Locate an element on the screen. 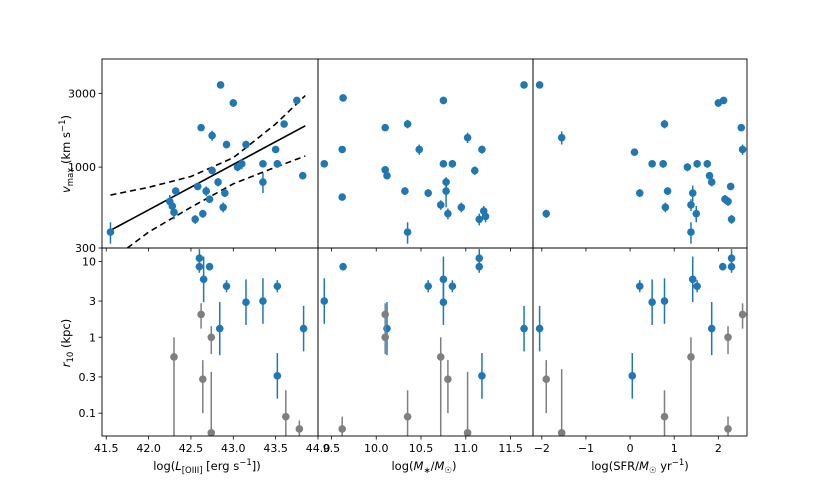 This screenshot has width=830, height=498. x-tick-label: 42.0 is located at coordinates (148, 448).